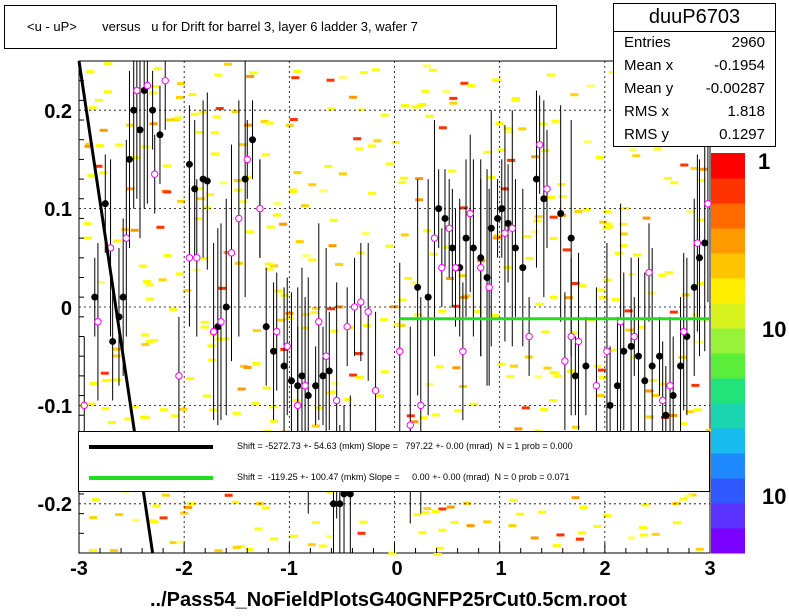  What do you see at coordinates (742, 134) in the screenshot?
I see `stats-value: 0.1297` at bounding box center [742, 134].